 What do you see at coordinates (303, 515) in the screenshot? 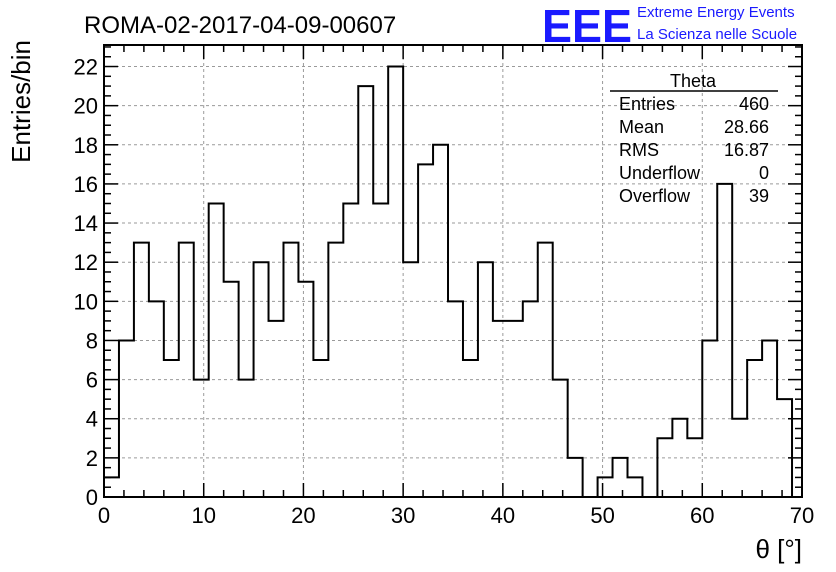
I see `x-tick-label: 20` at bounding box center [303, 515].